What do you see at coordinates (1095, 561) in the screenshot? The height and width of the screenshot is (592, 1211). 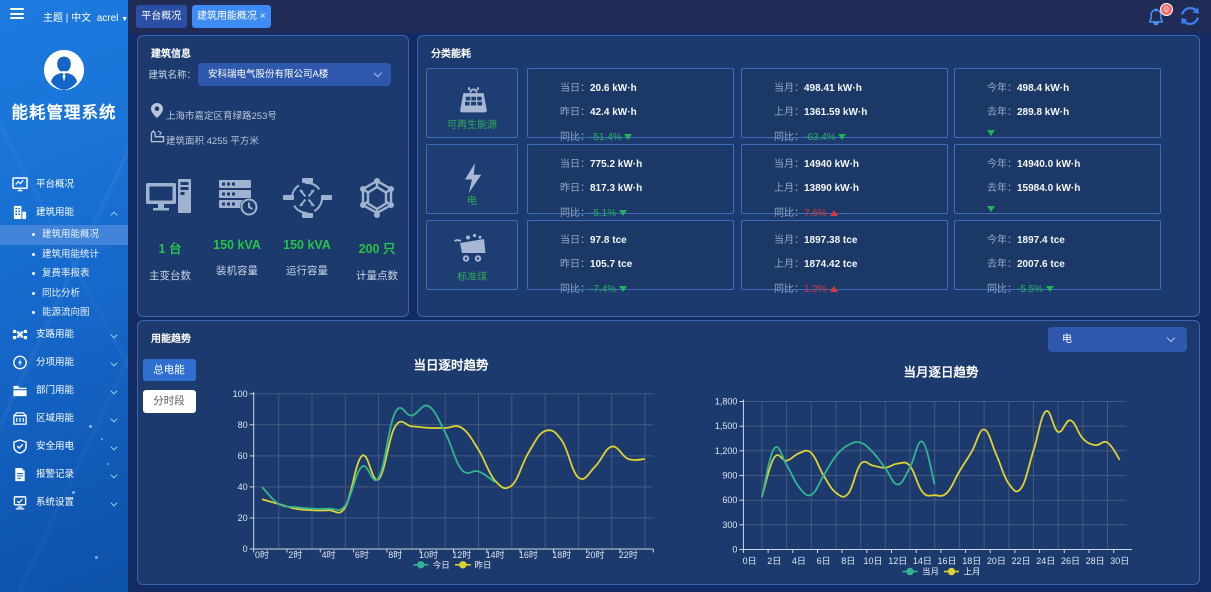 I see `svg-text: 28日` at bounding box center [1095, 561].